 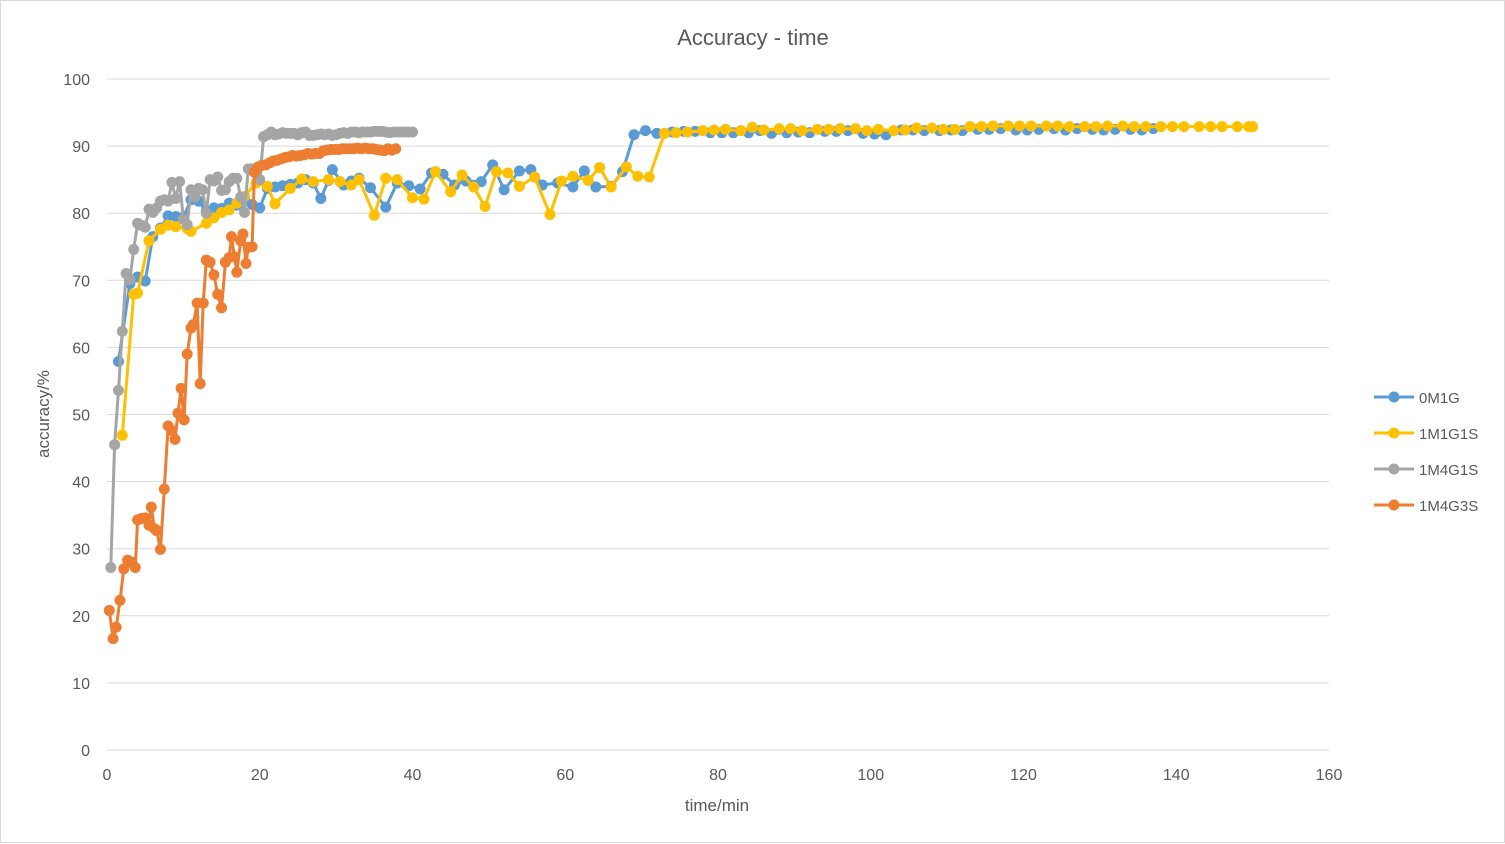 I want to click on legend-item: 1M4G3S, so click(x=1426, y=506).